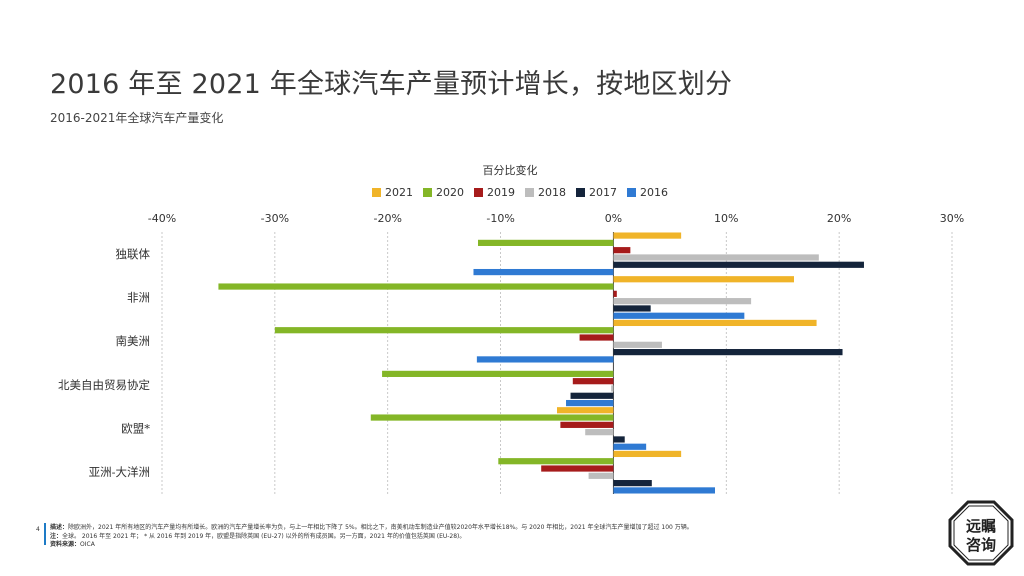 The image size is (1024, 576). What do you see at coordinates (654, 192) in the screenshot?
I see `legend-label: 2016` at bounding box center [654, 192].